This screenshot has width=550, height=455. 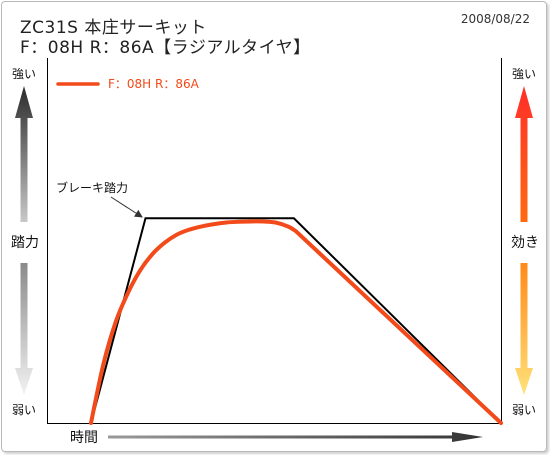 I want to click on right-axis-top-label: 強い, so click(x=524, y=74).